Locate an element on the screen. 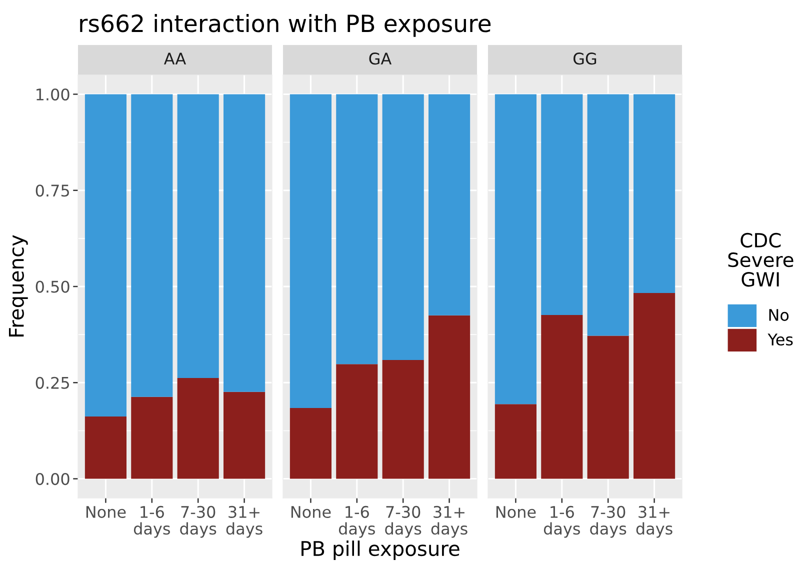  y-tick-label: 0.00 is located at coordinates (53, 479).